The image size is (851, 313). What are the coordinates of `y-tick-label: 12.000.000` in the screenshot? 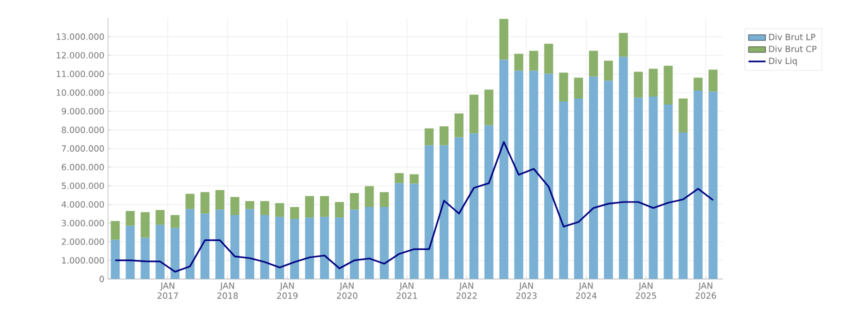 It's located at (80, 55).